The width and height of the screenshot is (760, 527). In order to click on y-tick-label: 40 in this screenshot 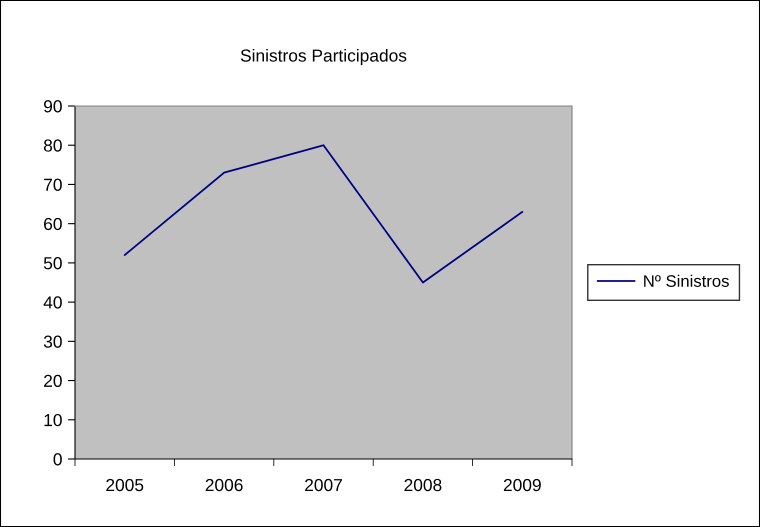, I will do `click(53, 302)`.